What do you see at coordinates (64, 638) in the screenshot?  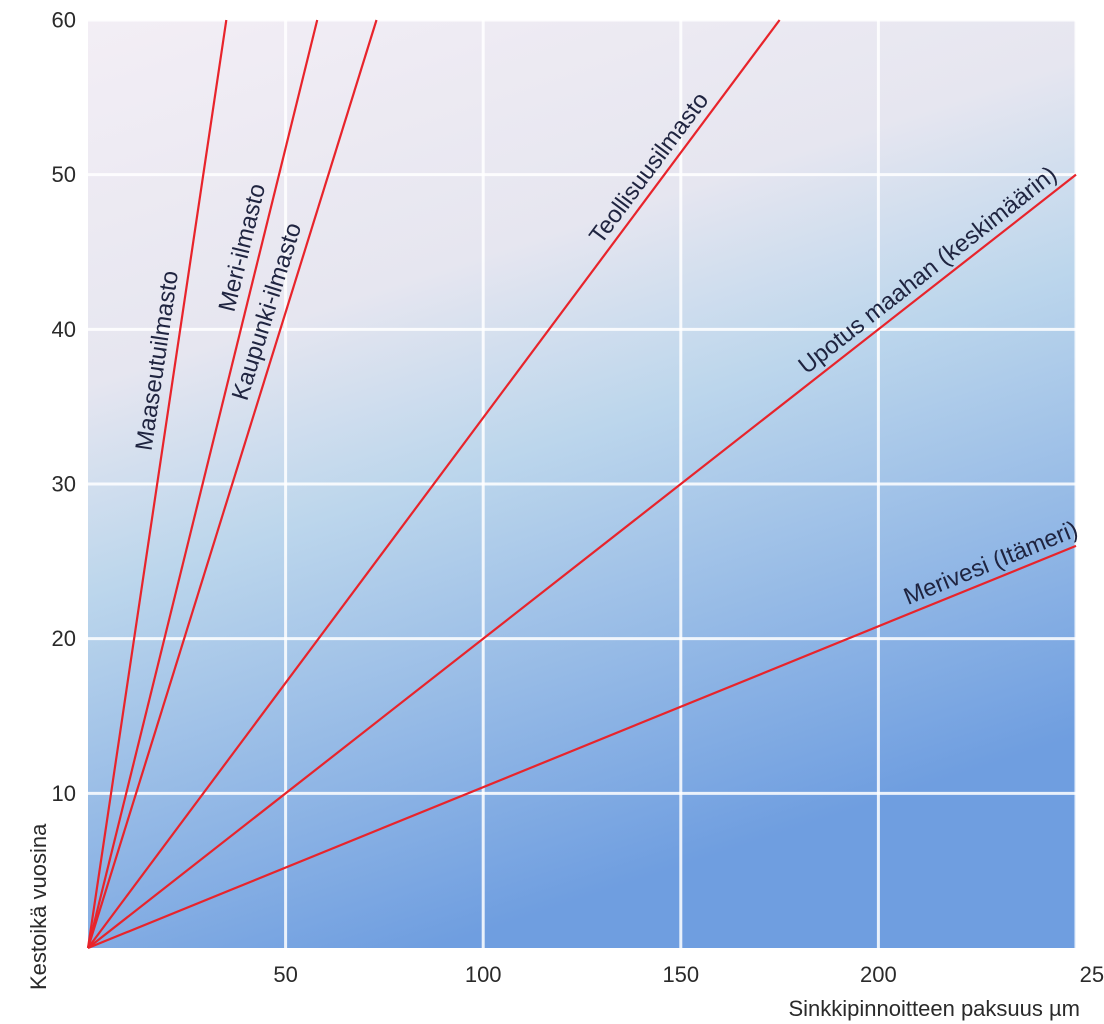 I see `y-tick-label: 20` at bounding box center [64, 638].